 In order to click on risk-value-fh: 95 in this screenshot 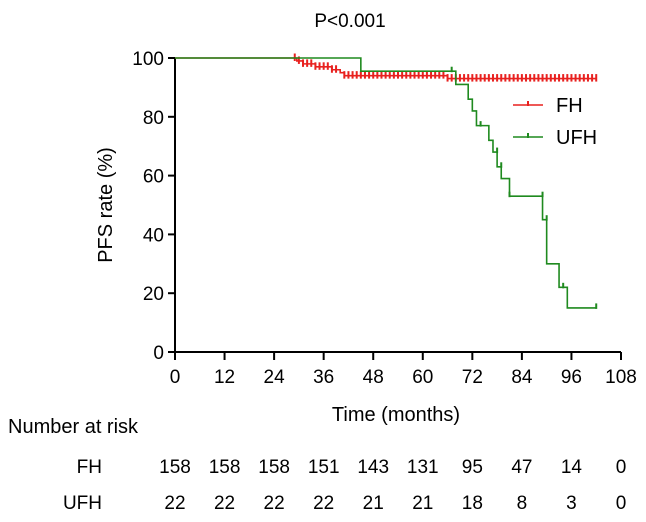, I will do `click(472, 467)`.